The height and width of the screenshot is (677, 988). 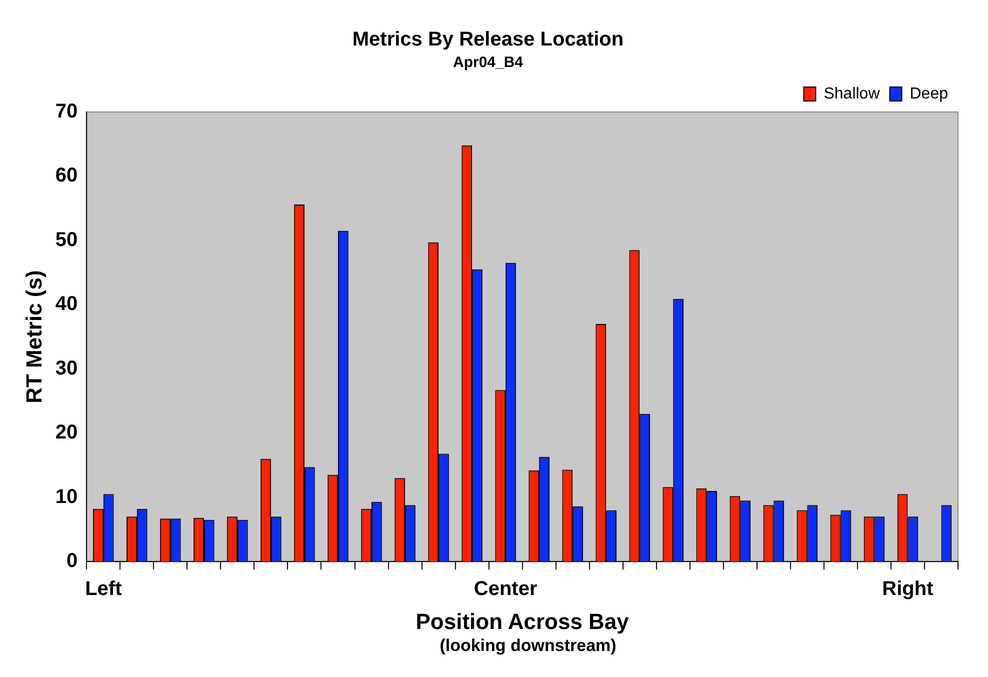 I want to click on legend-label: Shallow, so click(x=852, y=93).